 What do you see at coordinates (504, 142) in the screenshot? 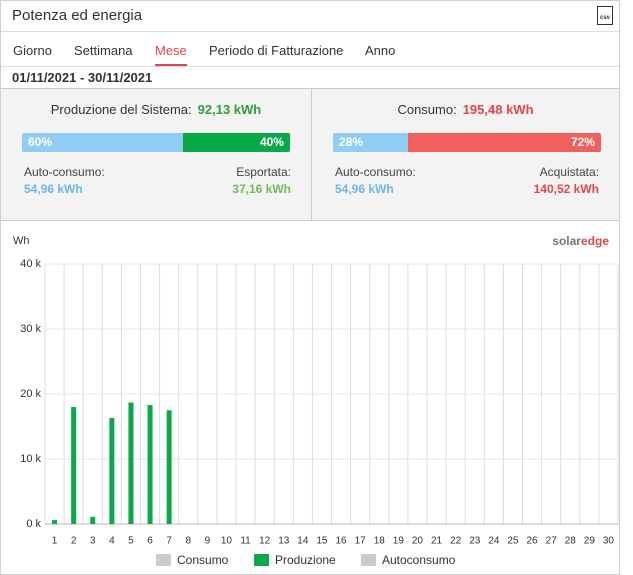
I see `split-segment: 72%` at bounding box center [504, 142].